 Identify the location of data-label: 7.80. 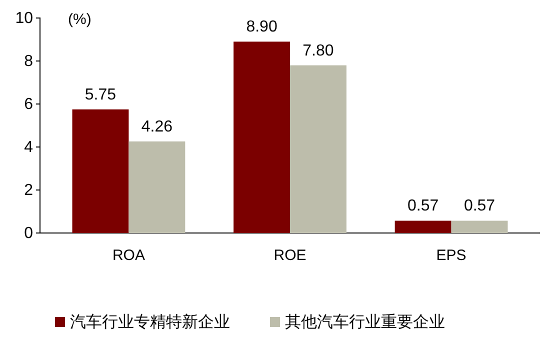
(318, 51).